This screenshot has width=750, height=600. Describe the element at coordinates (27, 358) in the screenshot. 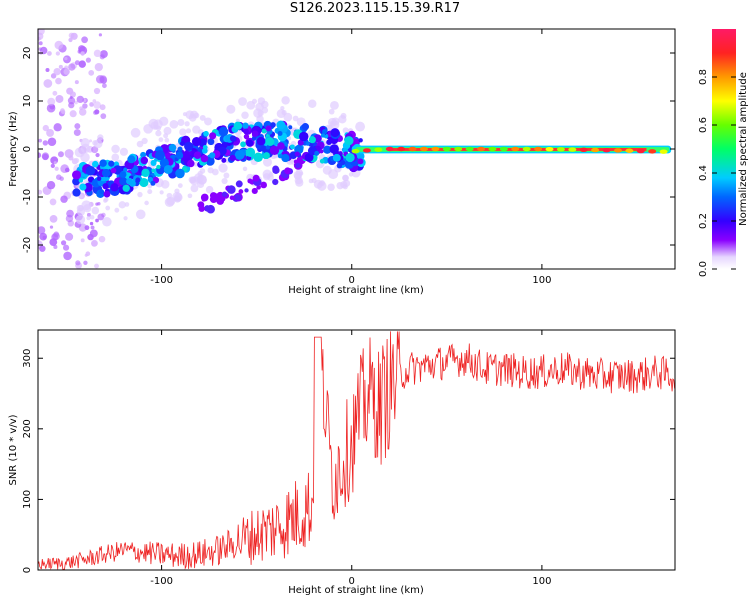

I see `y-tick-label: 300` at that location.